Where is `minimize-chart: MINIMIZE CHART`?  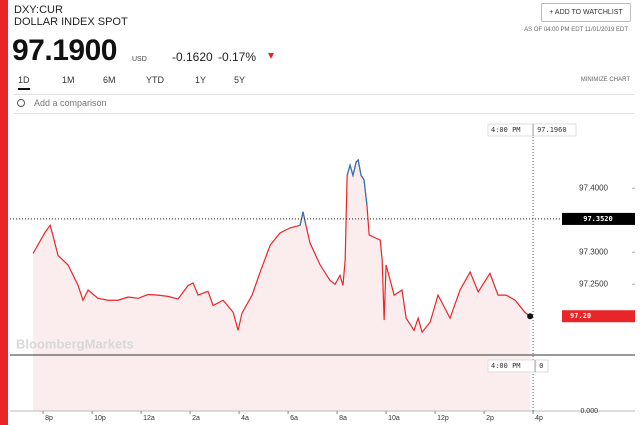 minimize-chart: MINIMIZE CHART is located at coordinates (605, 80).